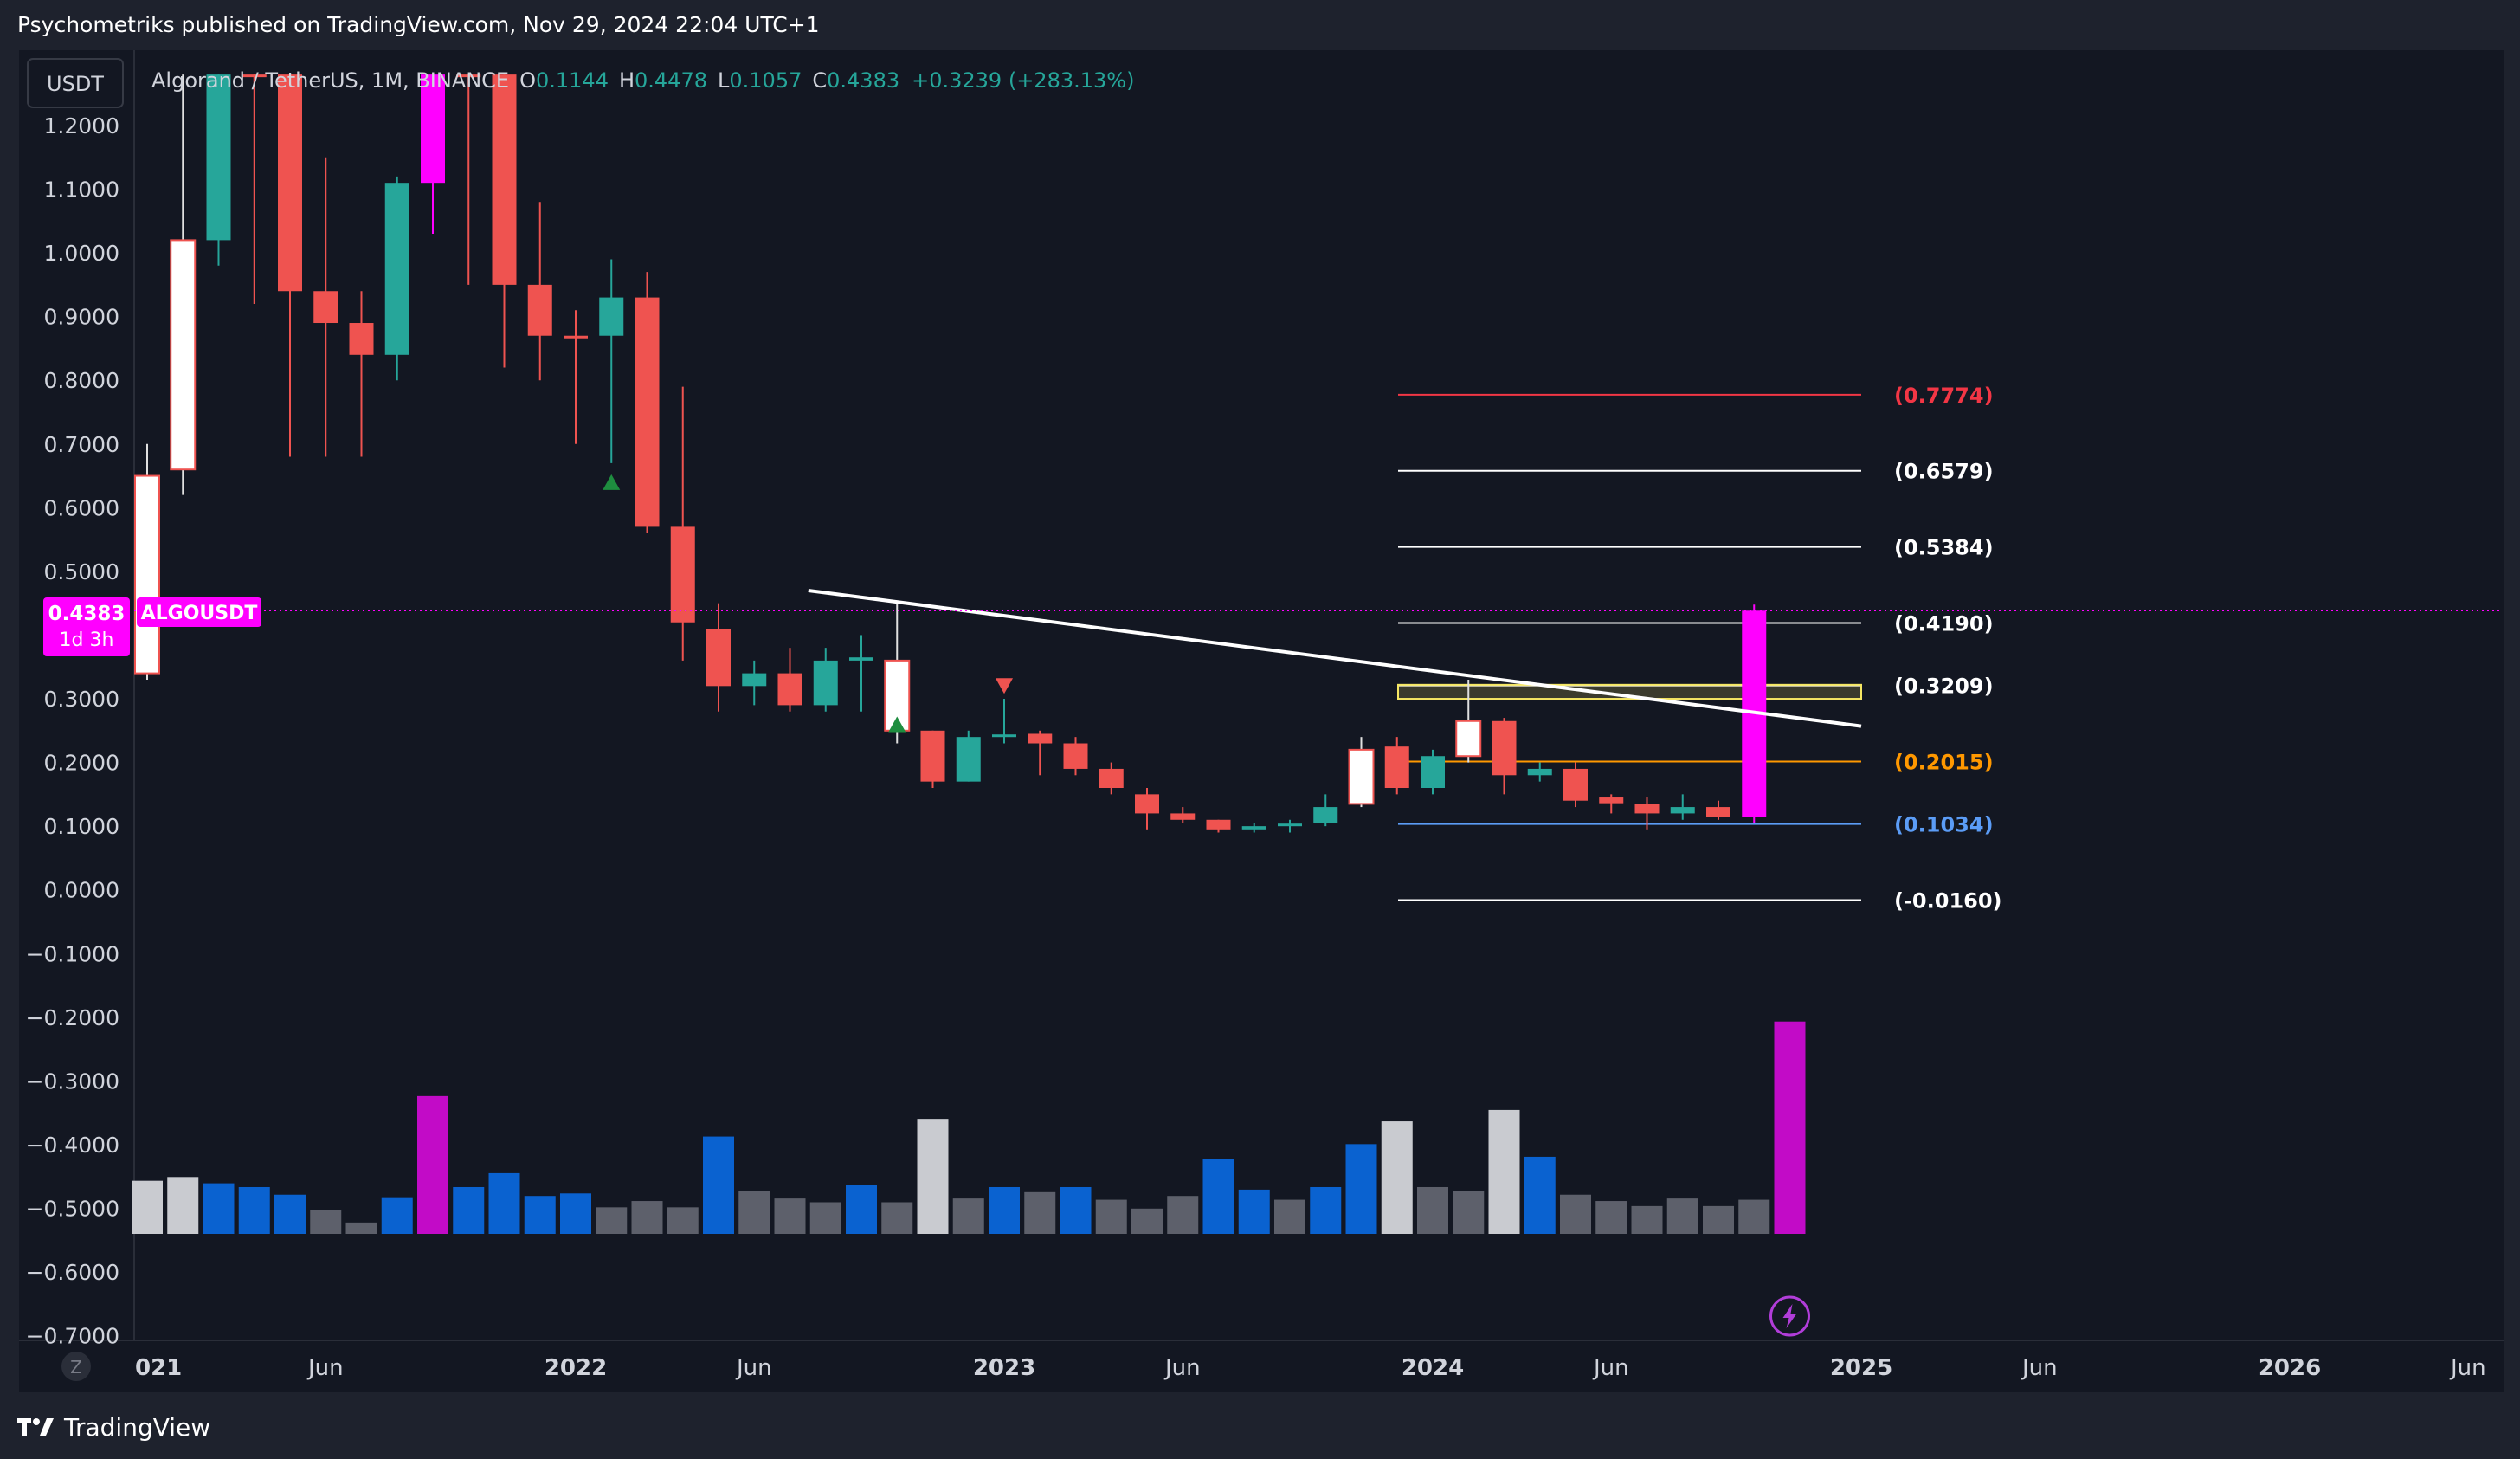 Image resolution: width=2520 pixels, height=1459 pixels. I want to click on open-value: 0.1144, so click(572, 80).